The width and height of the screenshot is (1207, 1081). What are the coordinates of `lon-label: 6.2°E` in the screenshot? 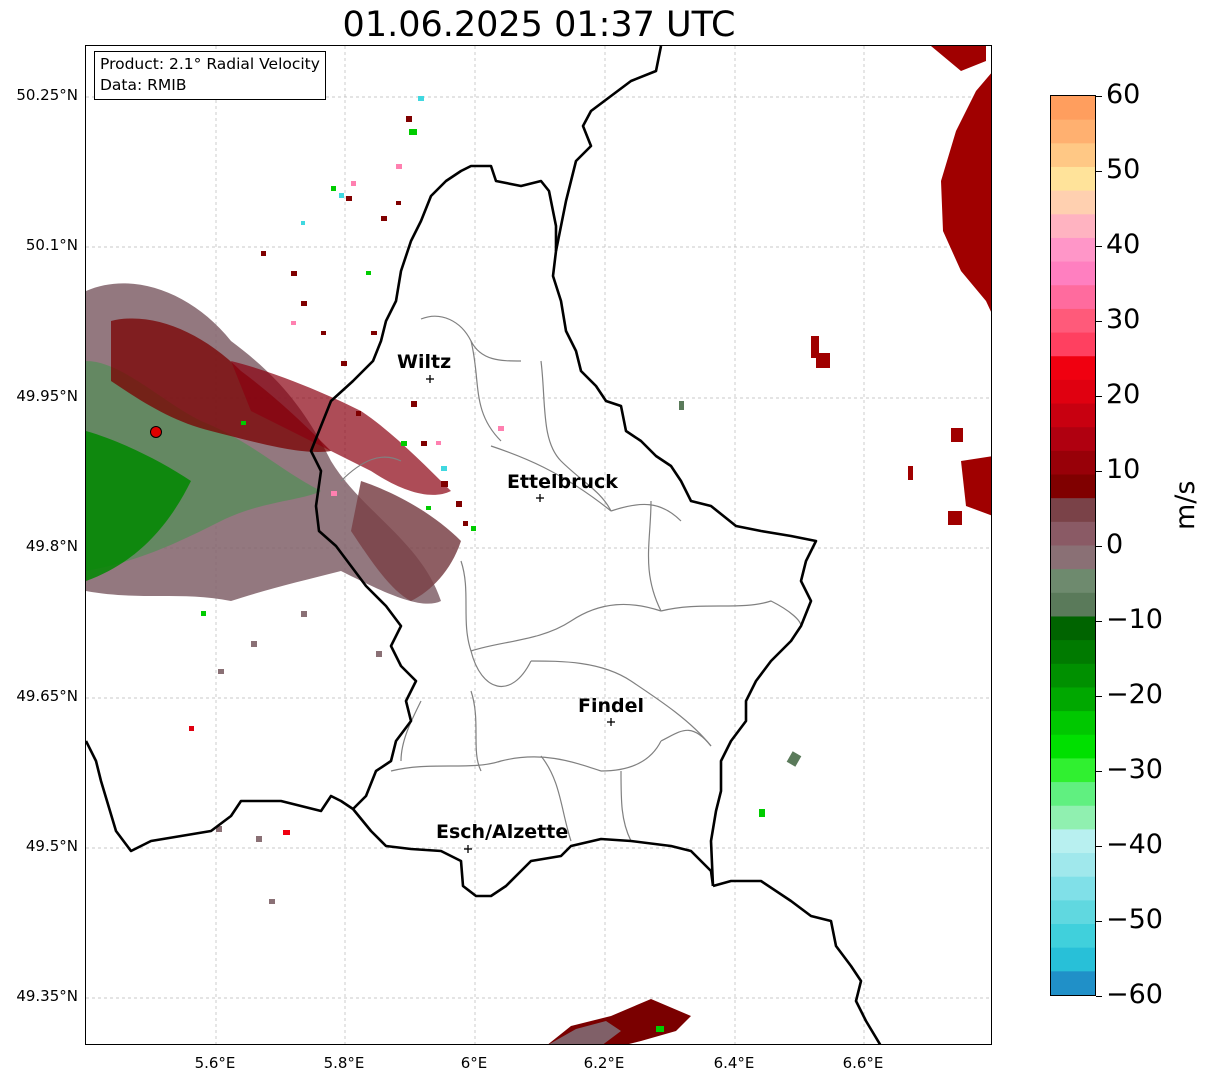 It's located at (604, 1063).